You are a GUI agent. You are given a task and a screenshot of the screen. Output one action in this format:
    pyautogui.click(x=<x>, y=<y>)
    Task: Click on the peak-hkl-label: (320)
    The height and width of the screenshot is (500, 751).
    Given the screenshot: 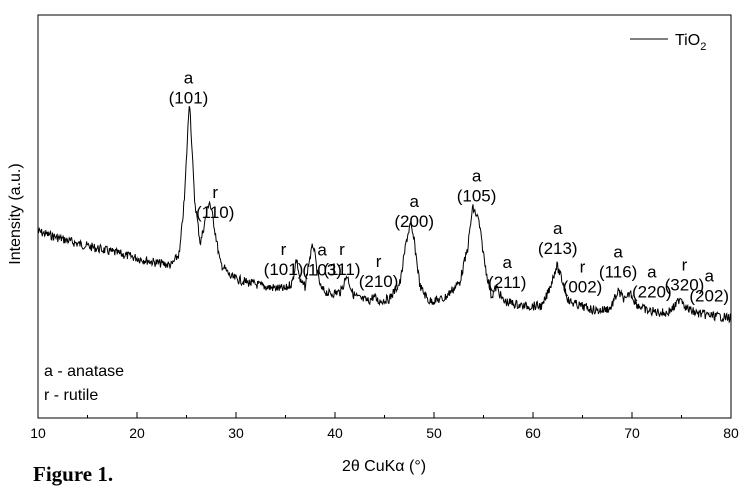 What is the action you would take?
    pyautogui.click(x=685, y=284)
    